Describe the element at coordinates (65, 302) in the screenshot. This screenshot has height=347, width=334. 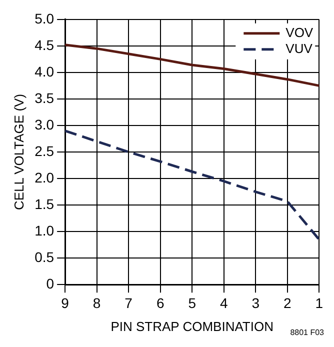
I see `x-tick-label: 9` at that location.